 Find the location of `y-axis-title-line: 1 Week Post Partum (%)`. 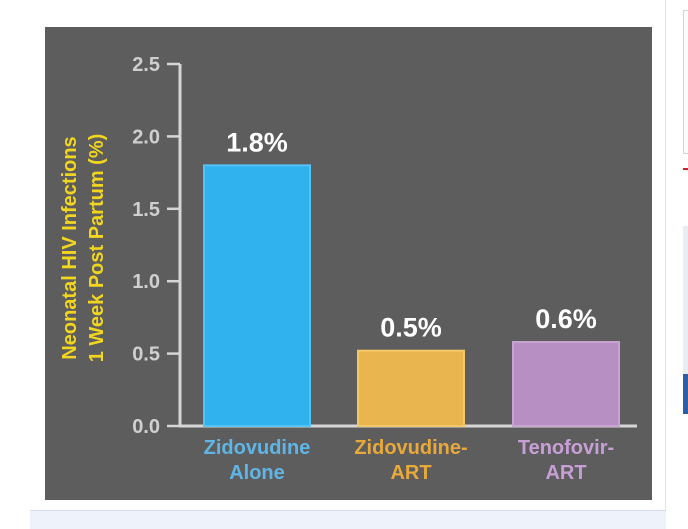

y-axis-title-line: 1 Week Post Partum (%) is located at coordinates (97, 248).